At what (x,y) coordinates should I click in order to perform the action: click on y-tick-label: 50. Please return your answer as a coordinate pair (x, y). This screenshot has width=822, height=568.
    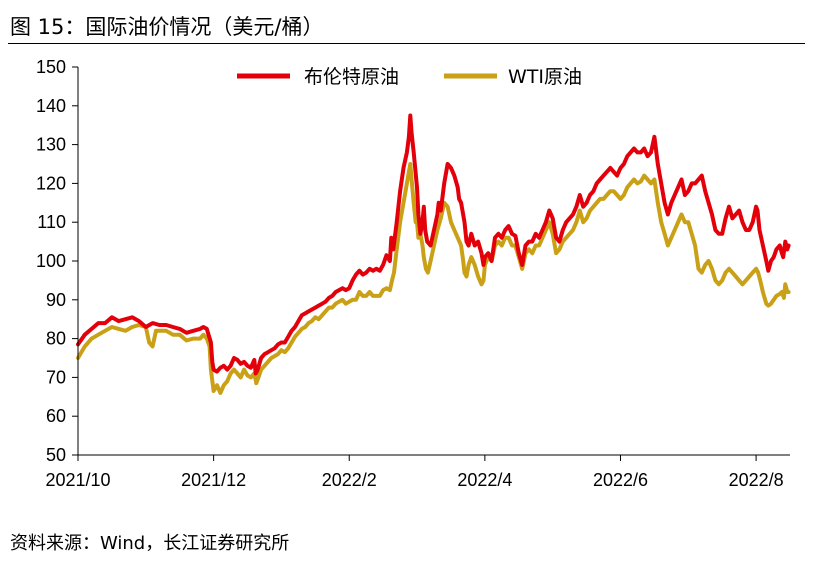
    Looking at the image, I should click on (56, 455).